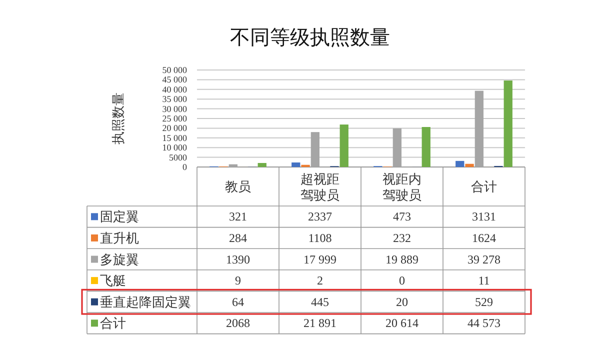  What do you see at coordinates (310, 37) in the screenshot?
I see `chart-title: 不同等级执照数量` at bounding box center [310, 37].